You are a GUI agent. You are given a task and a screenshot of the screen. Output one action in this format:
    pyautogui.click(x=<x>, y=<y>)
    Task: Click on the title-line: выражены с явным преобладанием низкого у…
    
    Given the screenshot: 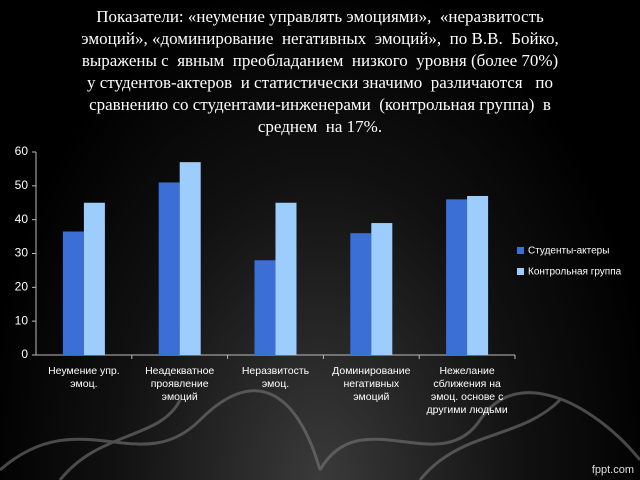 What is the action you would take?
    pyautogui.click(x=320, y=60)
    